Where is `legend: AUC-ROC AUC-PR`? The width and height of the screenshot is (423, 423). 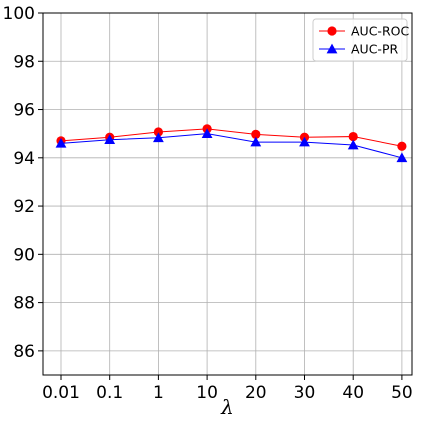 legend: AUC-ROC AUC-PR is located at coordinates (360, 40).